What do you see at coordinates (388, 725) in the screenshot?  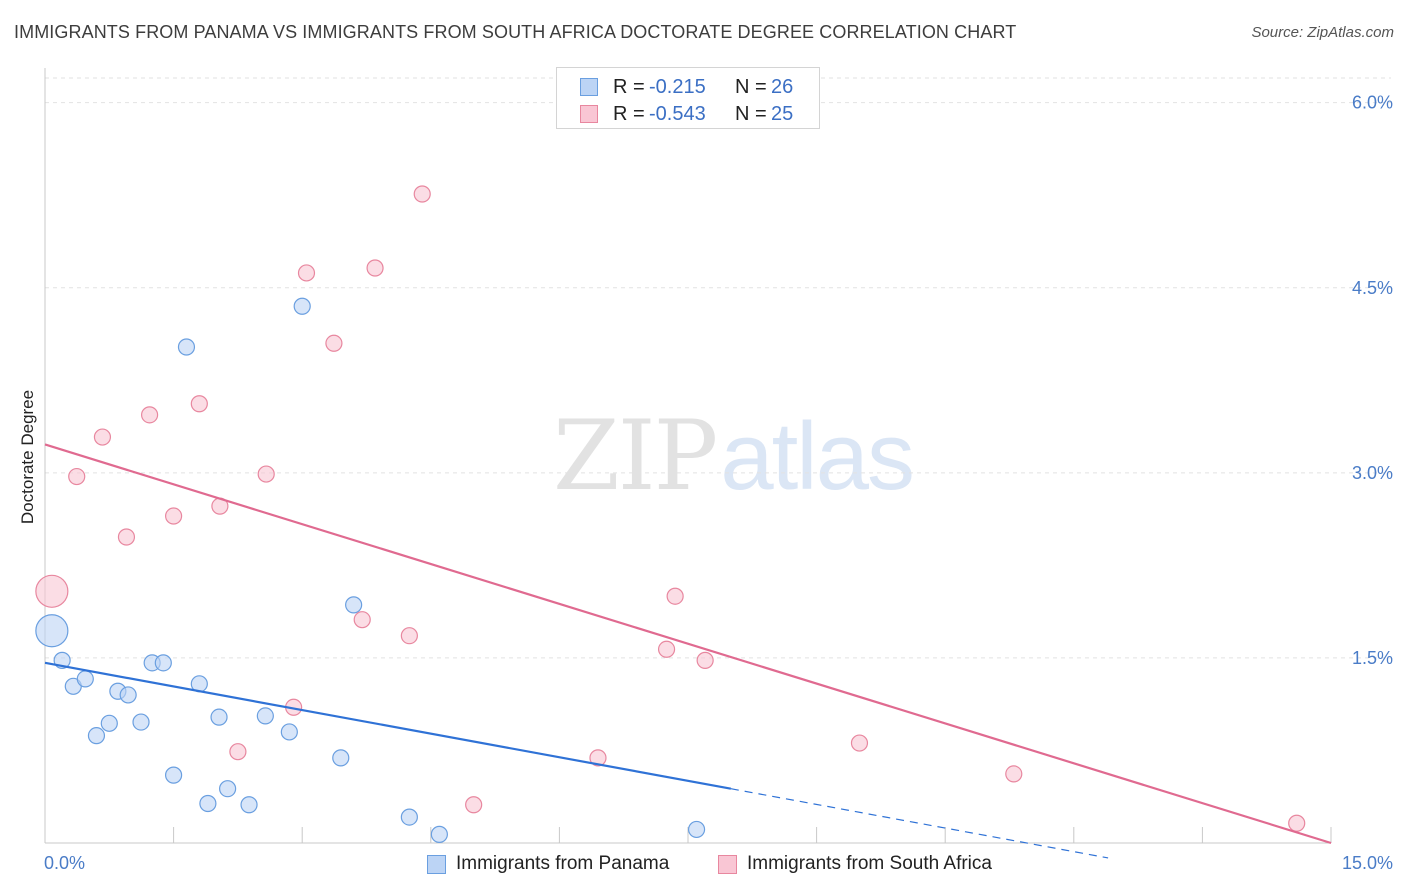 I see `trendline-panama` at bounding box center [388, 725].